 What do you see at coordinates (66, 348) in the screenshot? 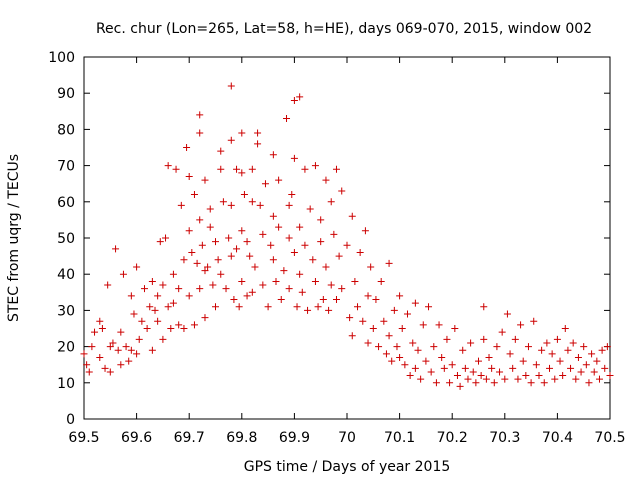
I see `y-tick-label: 20` at bounding box center [66, 348].